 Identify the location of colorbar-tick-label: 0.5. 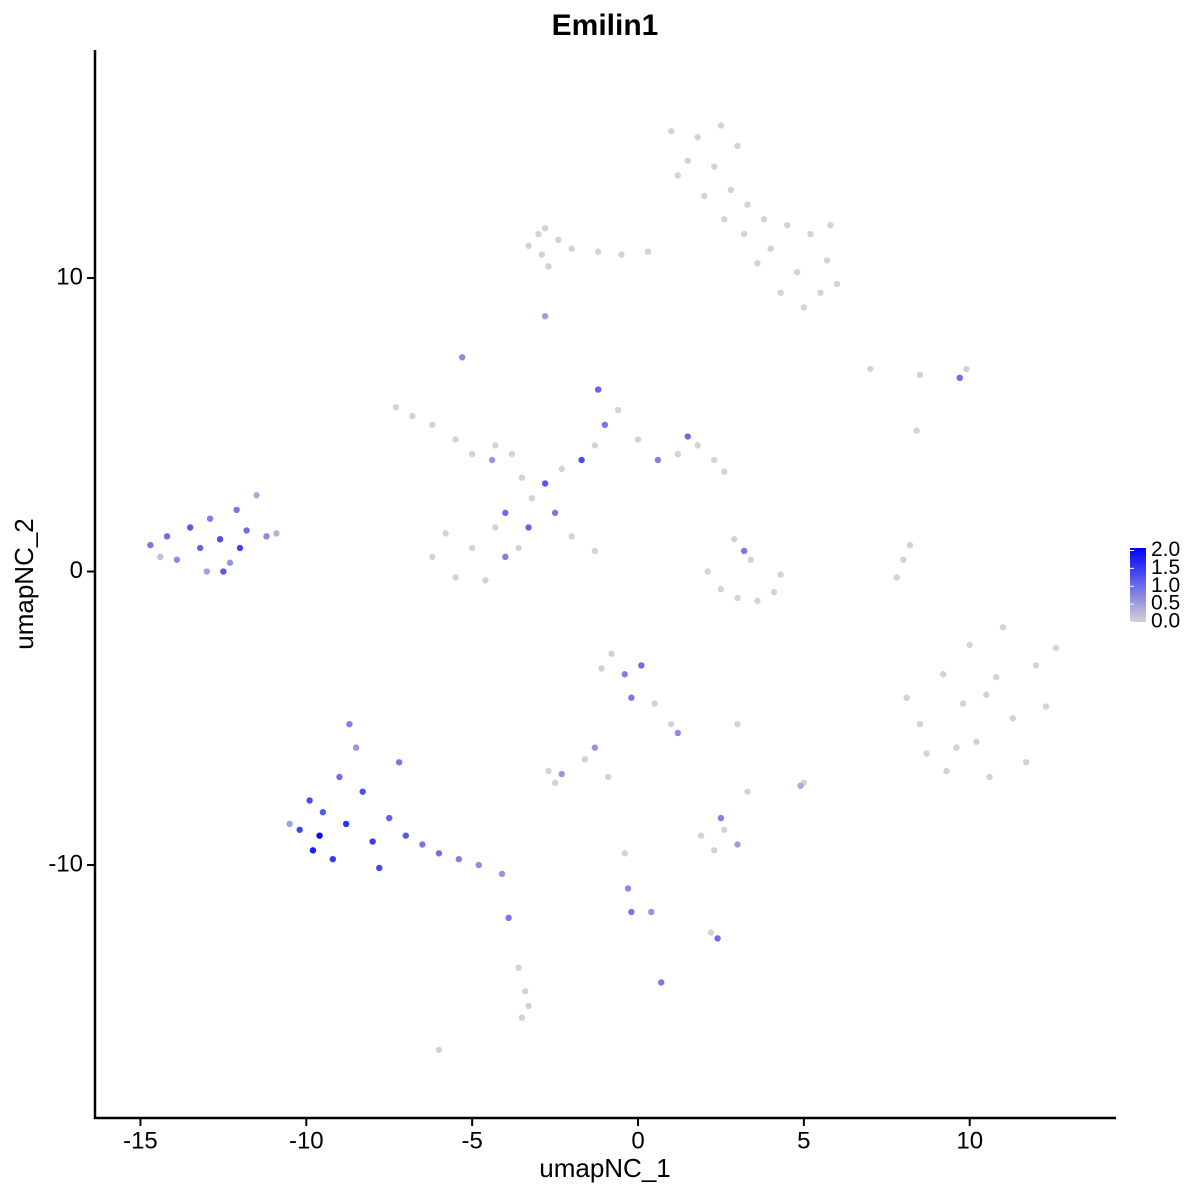
(1165, 603).